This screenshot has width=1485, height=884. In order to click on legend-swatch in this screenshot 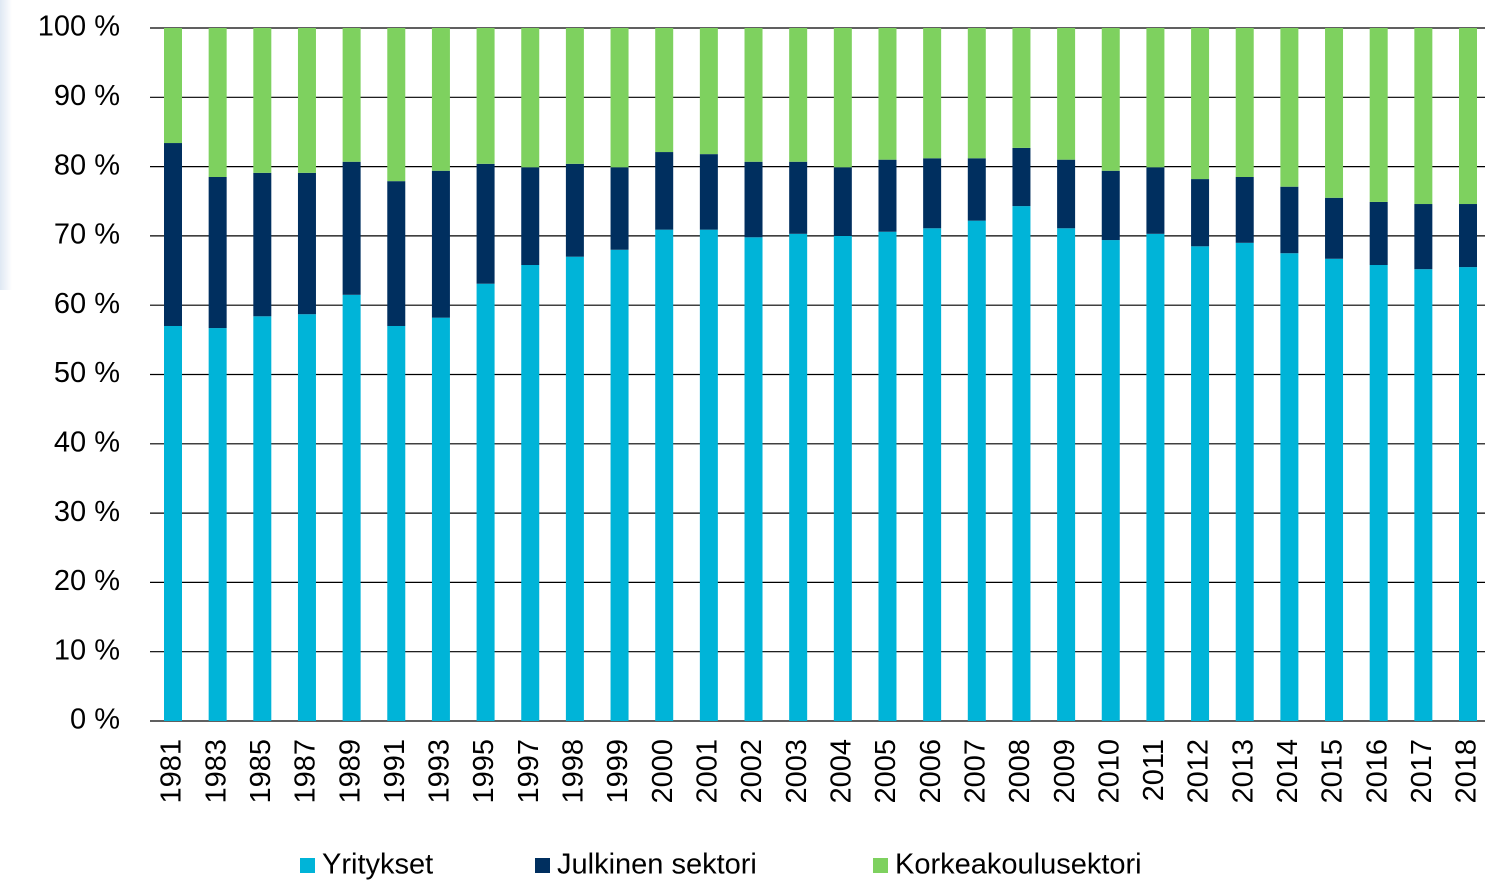, I will do `click(307, 865)`.